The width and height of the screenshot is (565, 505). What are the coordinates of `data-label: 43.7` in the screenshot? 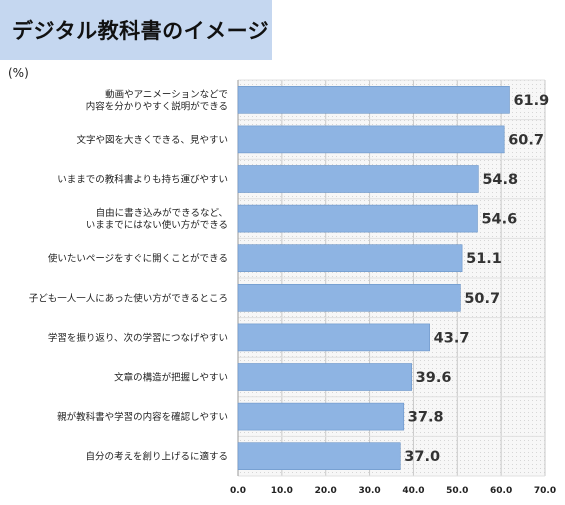 It's located at (452, 338).